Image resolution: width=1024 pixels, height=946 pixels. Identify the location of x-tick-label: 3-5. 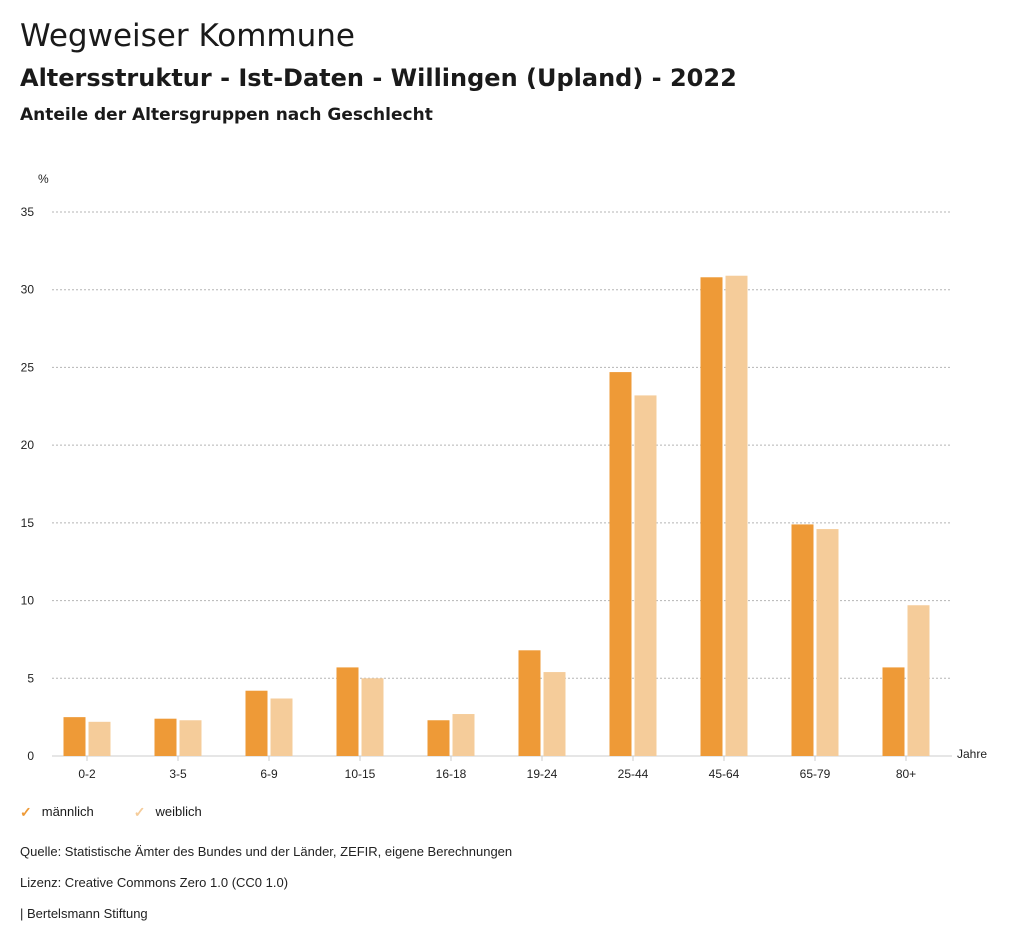
(178, 774).